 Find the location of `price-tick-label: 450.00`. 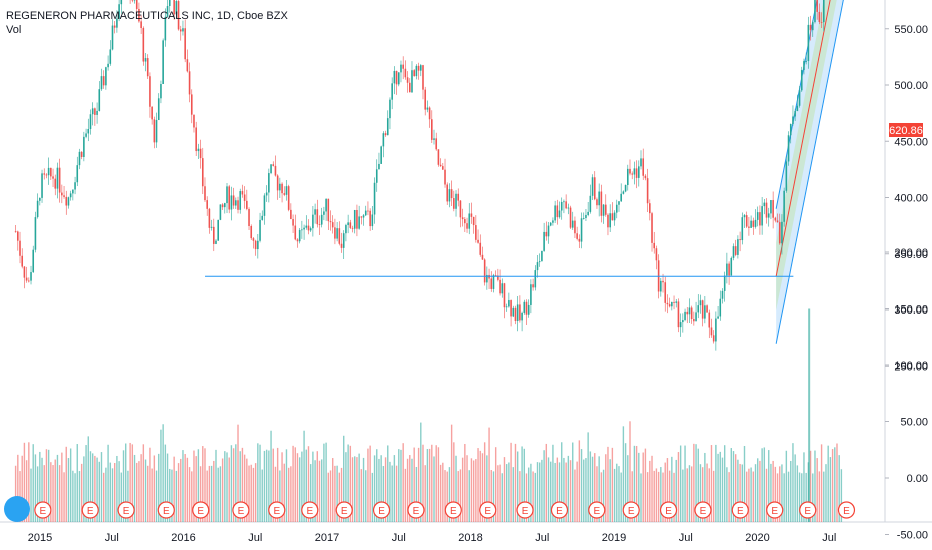

price-tick-label: 450.00 is located at coordinates (911, 142).